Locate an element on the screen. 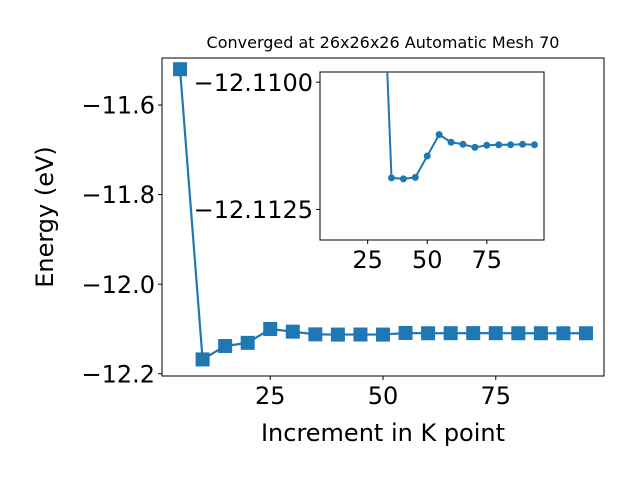 This screenshot has height=480, width=640. main-x-tick-label: 25 is located at coordinates (270, 396).